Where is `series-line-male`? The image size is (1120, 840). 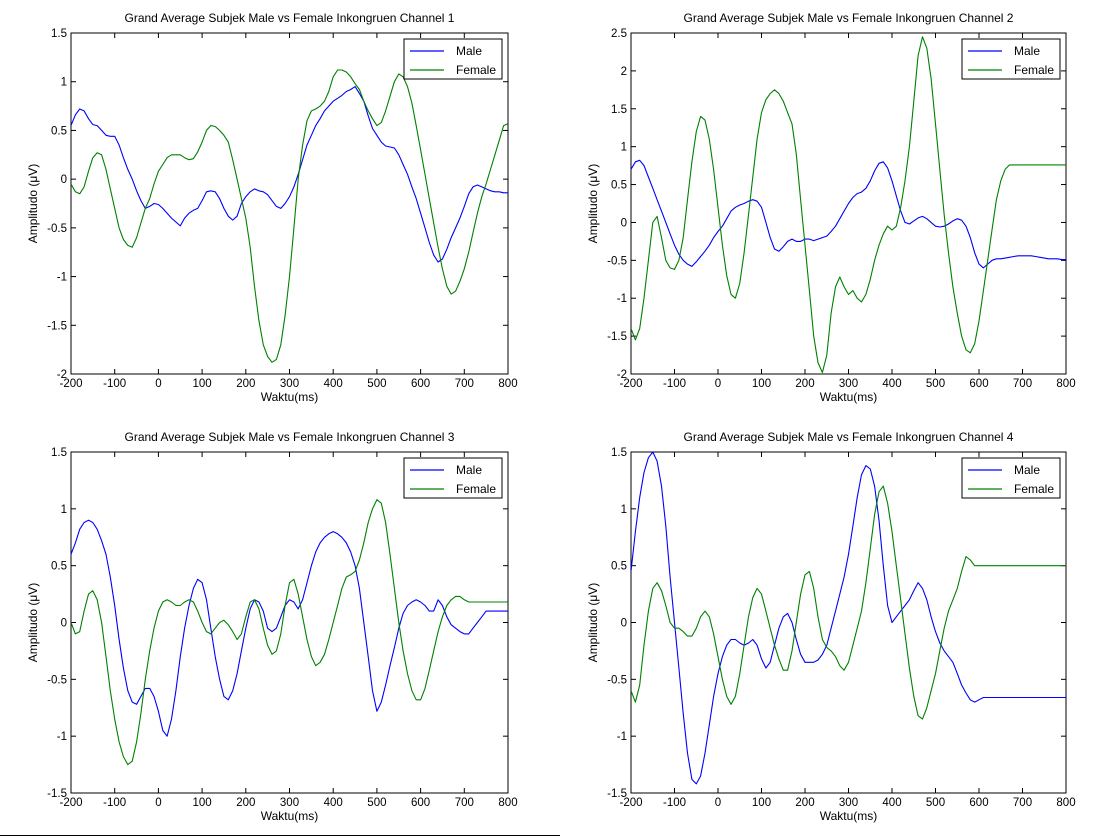 series-line-male is located at coordinates (848, 214).